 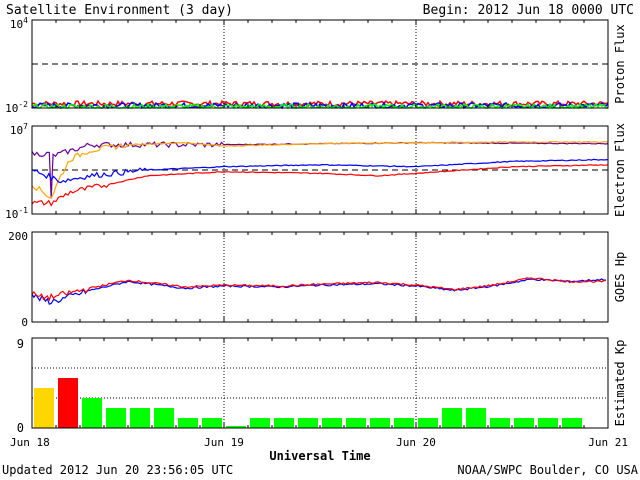 What do you see at coordinates (19, 129) in the screenshot?
I see `electron-ytick-top: 107` at bounding box center [19, 129].